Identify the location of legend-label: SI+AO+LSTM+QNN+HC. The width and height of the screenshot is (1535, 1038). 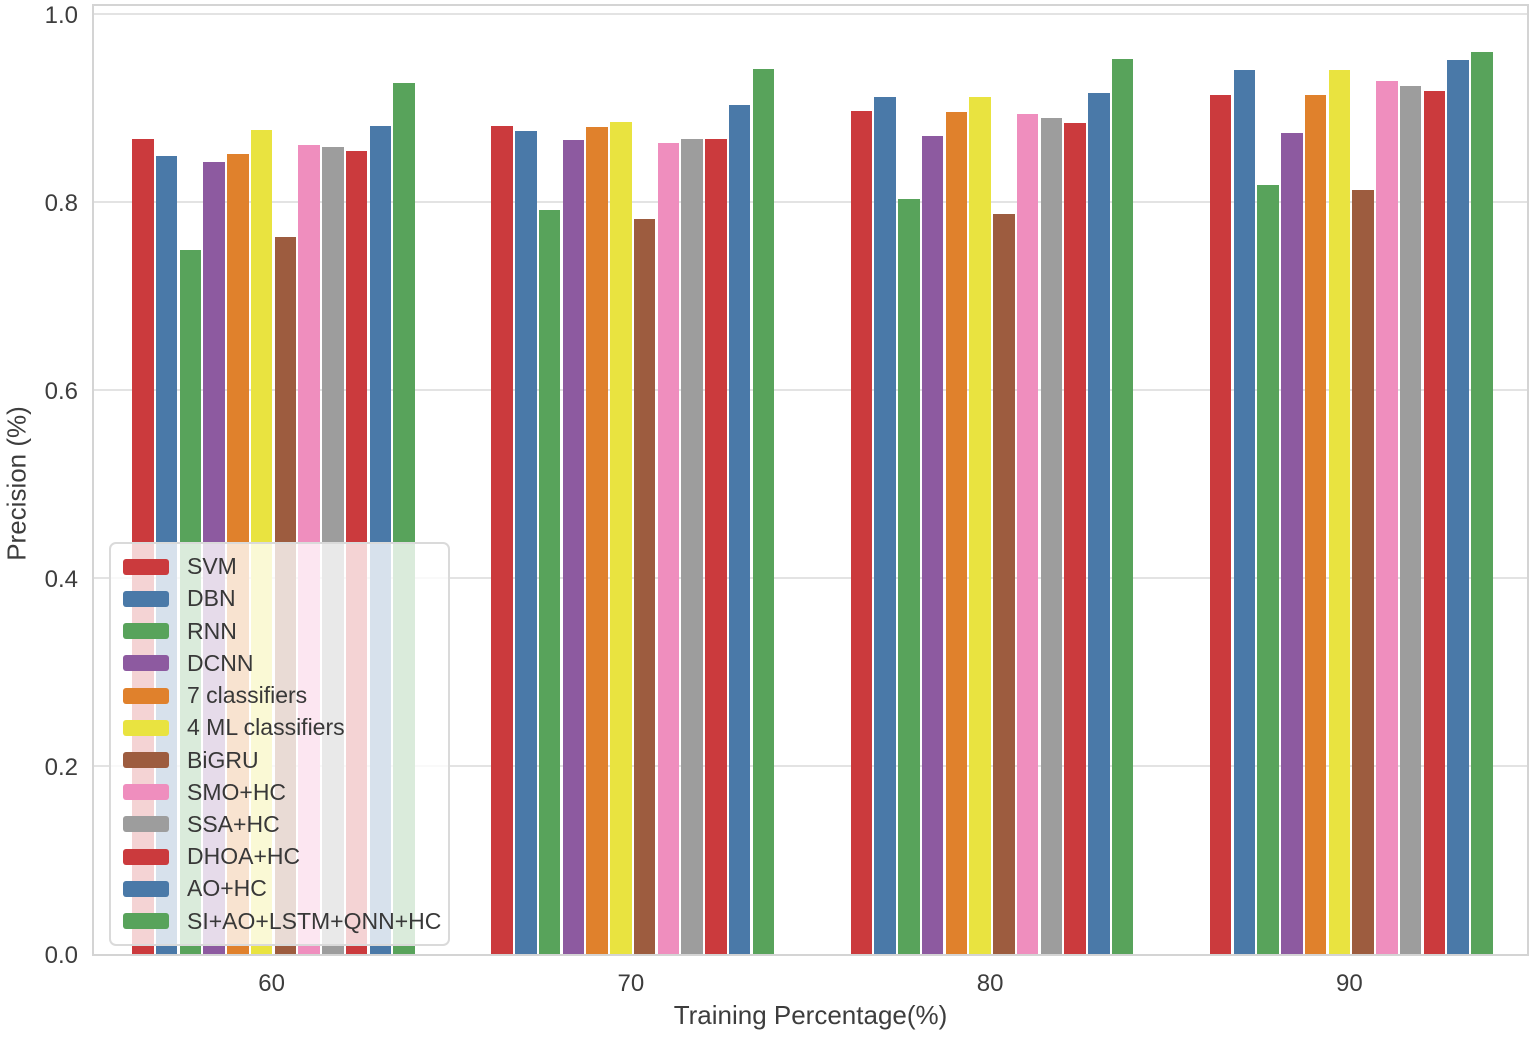
(314, 920).